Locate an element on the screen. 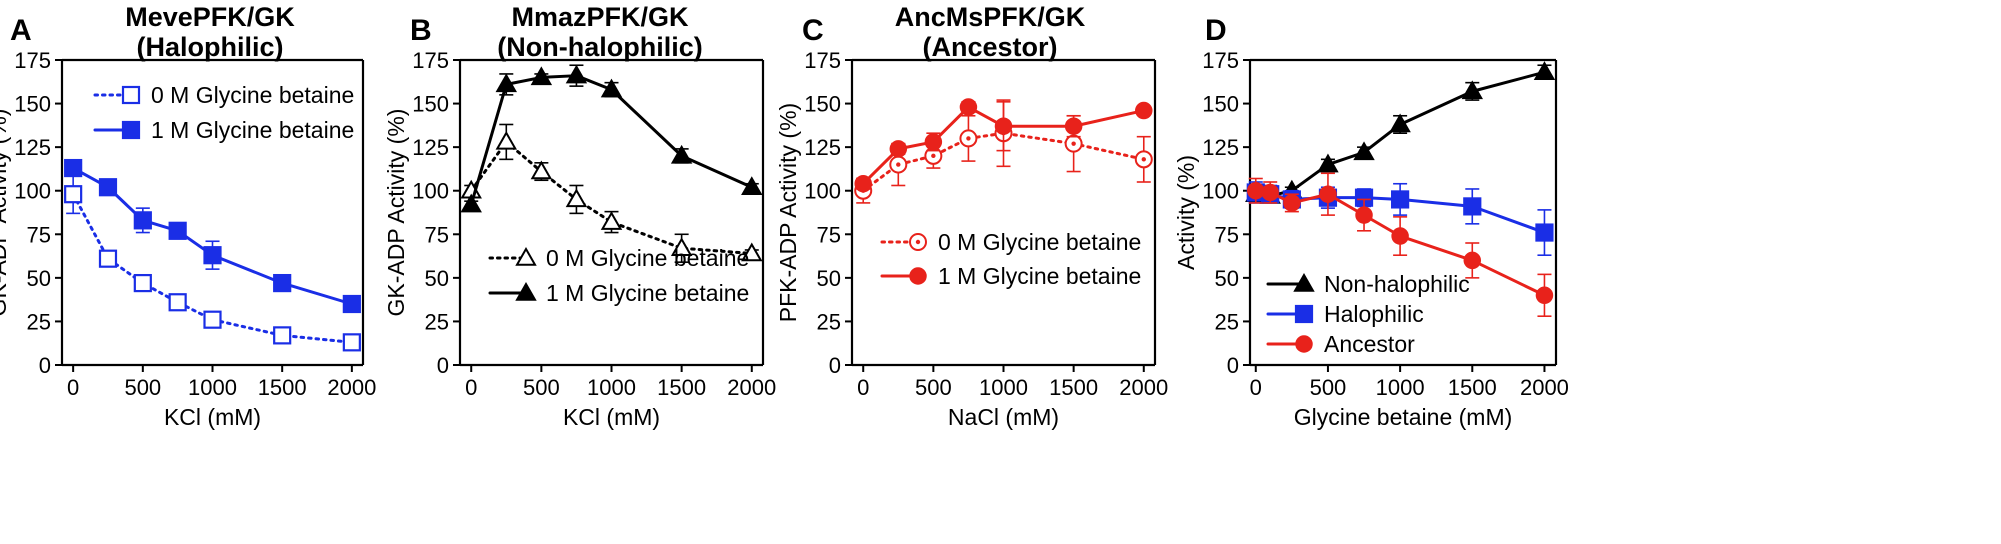  panel-a-x-tick-label: 1000 is located at coordinates (212, 387).